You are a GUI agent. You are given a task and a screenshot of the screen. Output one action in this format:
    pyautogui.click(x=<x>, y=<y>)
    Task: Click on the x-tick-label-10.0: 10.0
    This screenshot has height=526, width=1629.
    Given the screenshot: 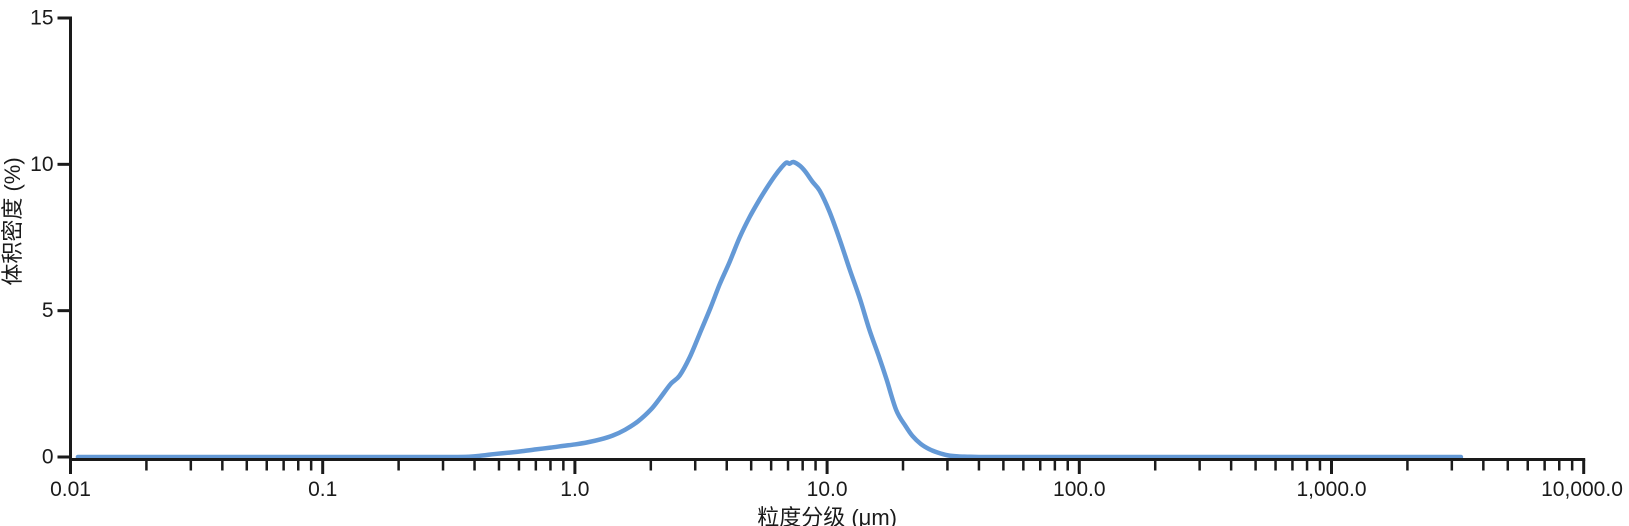 What is the action you would take?
    pyautogui.click(x=827, y=489)
    